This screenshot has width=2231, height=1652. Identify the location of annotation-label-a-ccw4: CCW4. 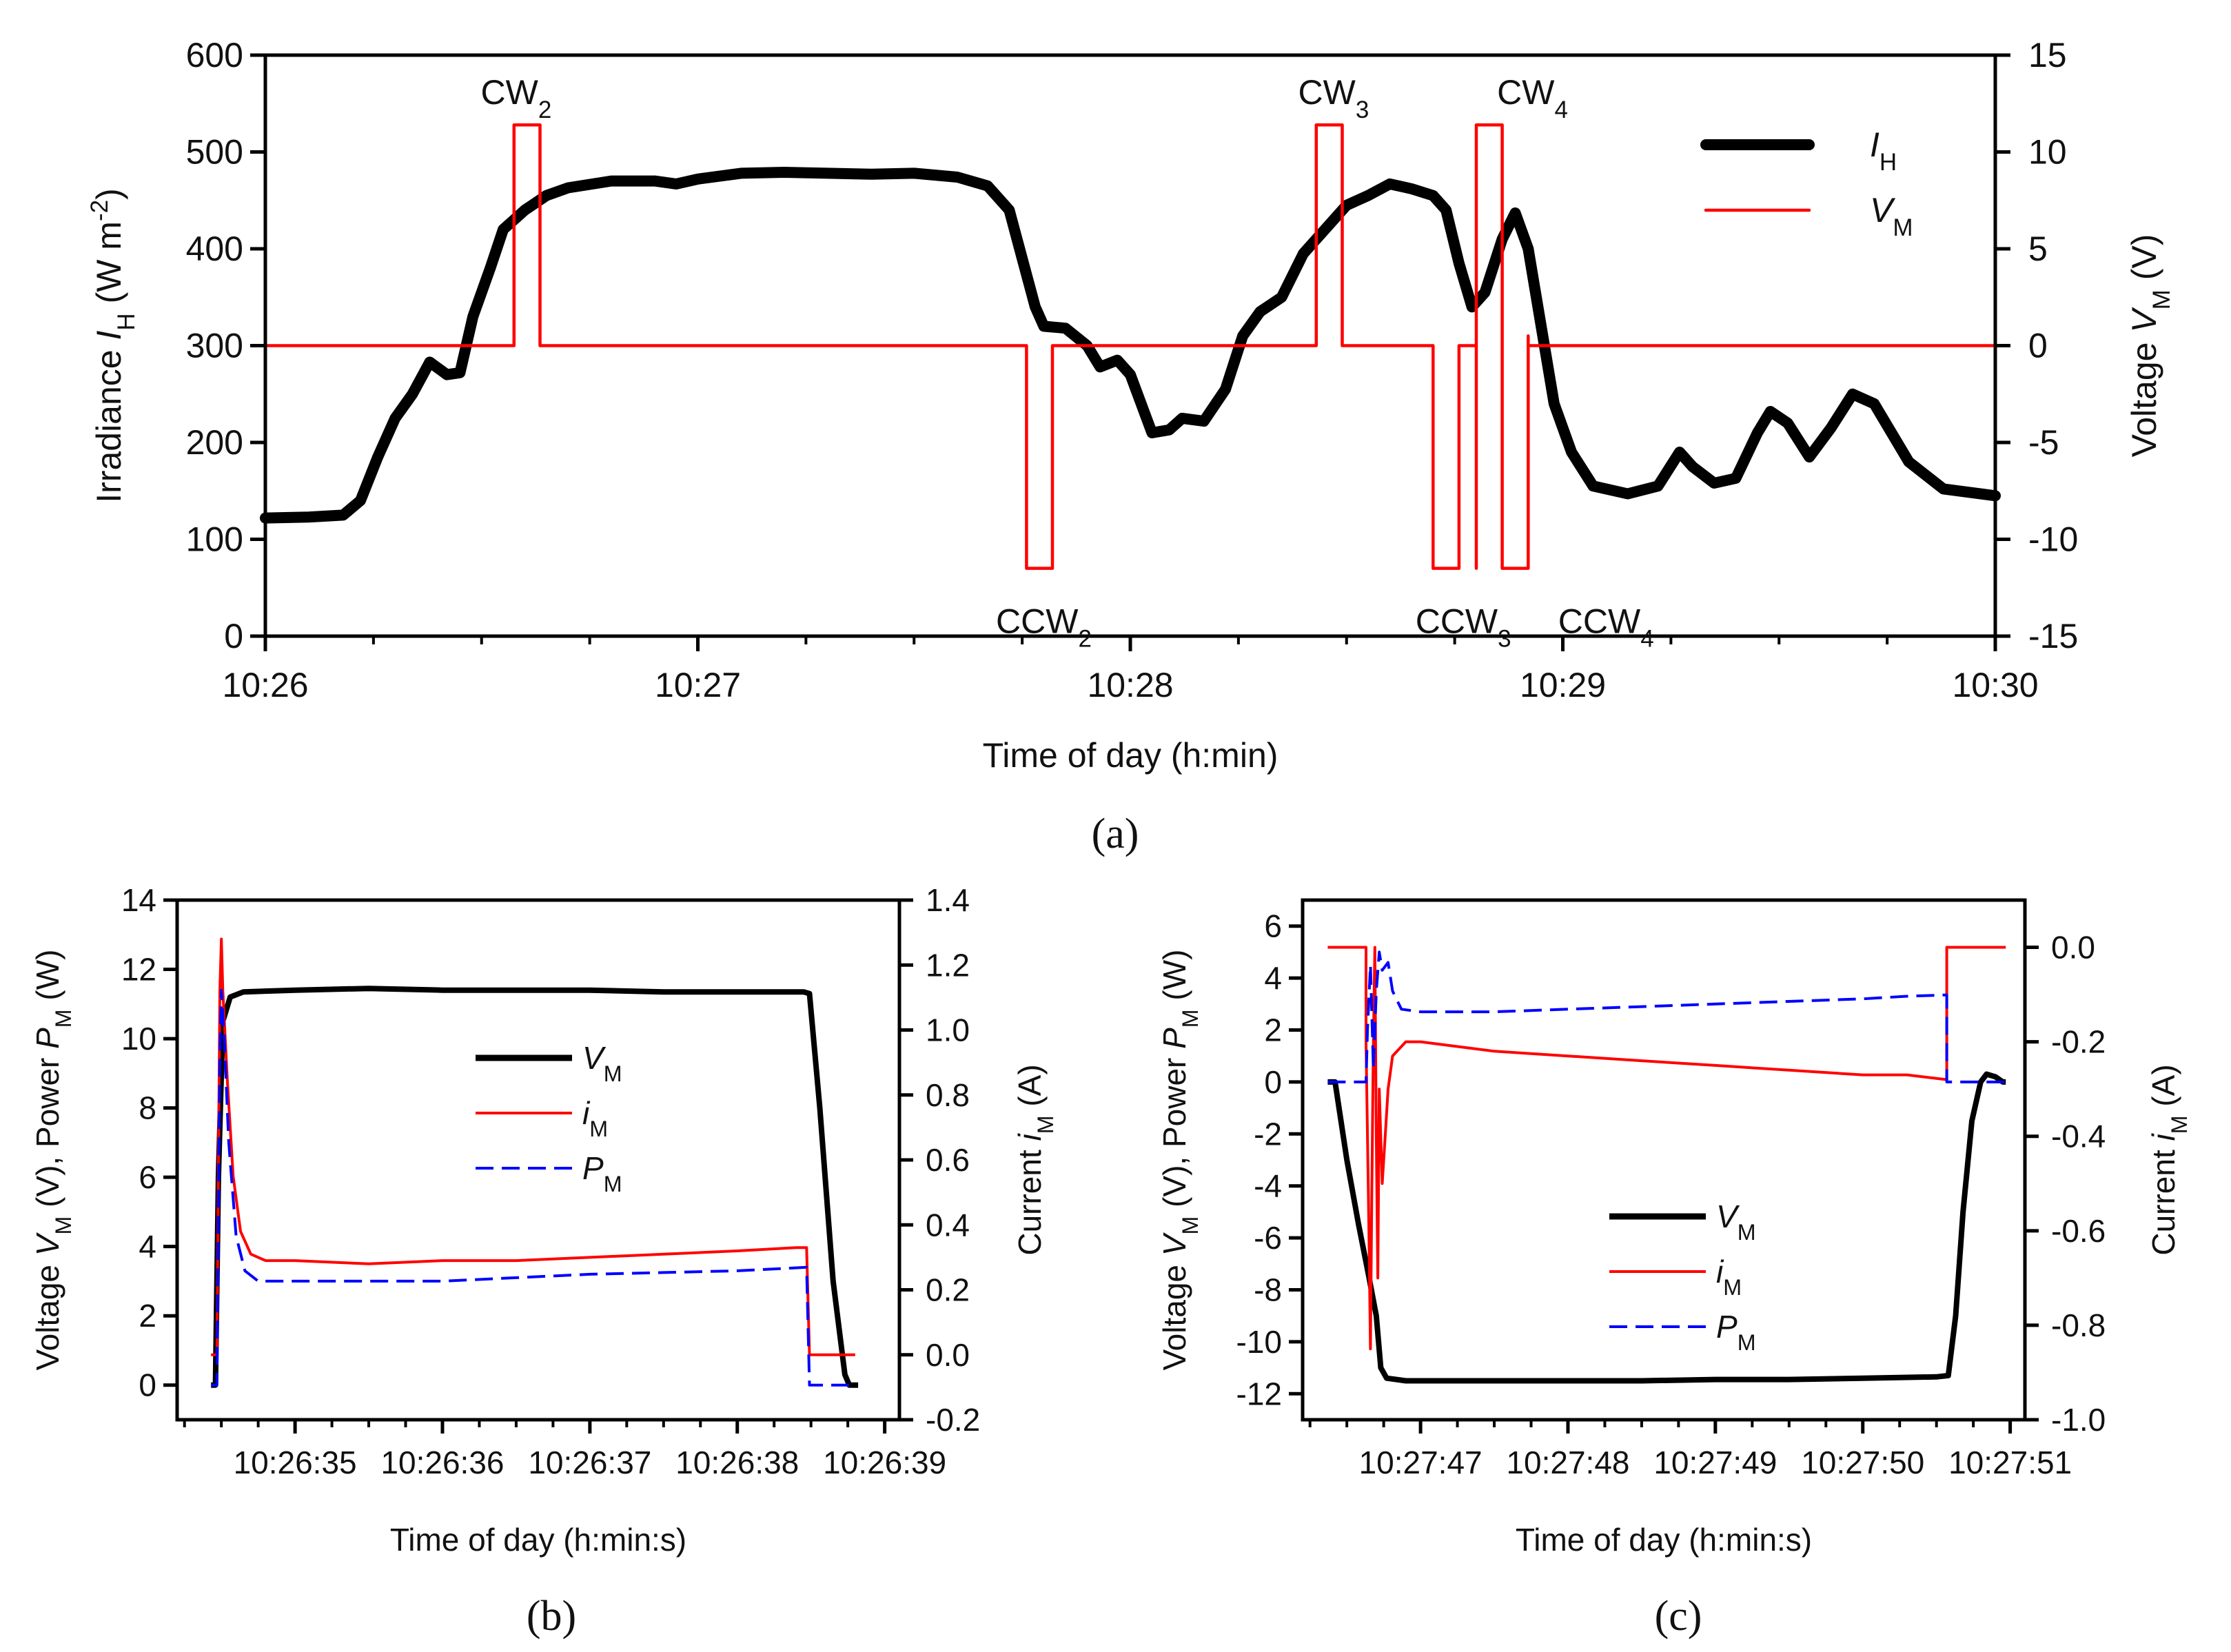
(1606, 627).